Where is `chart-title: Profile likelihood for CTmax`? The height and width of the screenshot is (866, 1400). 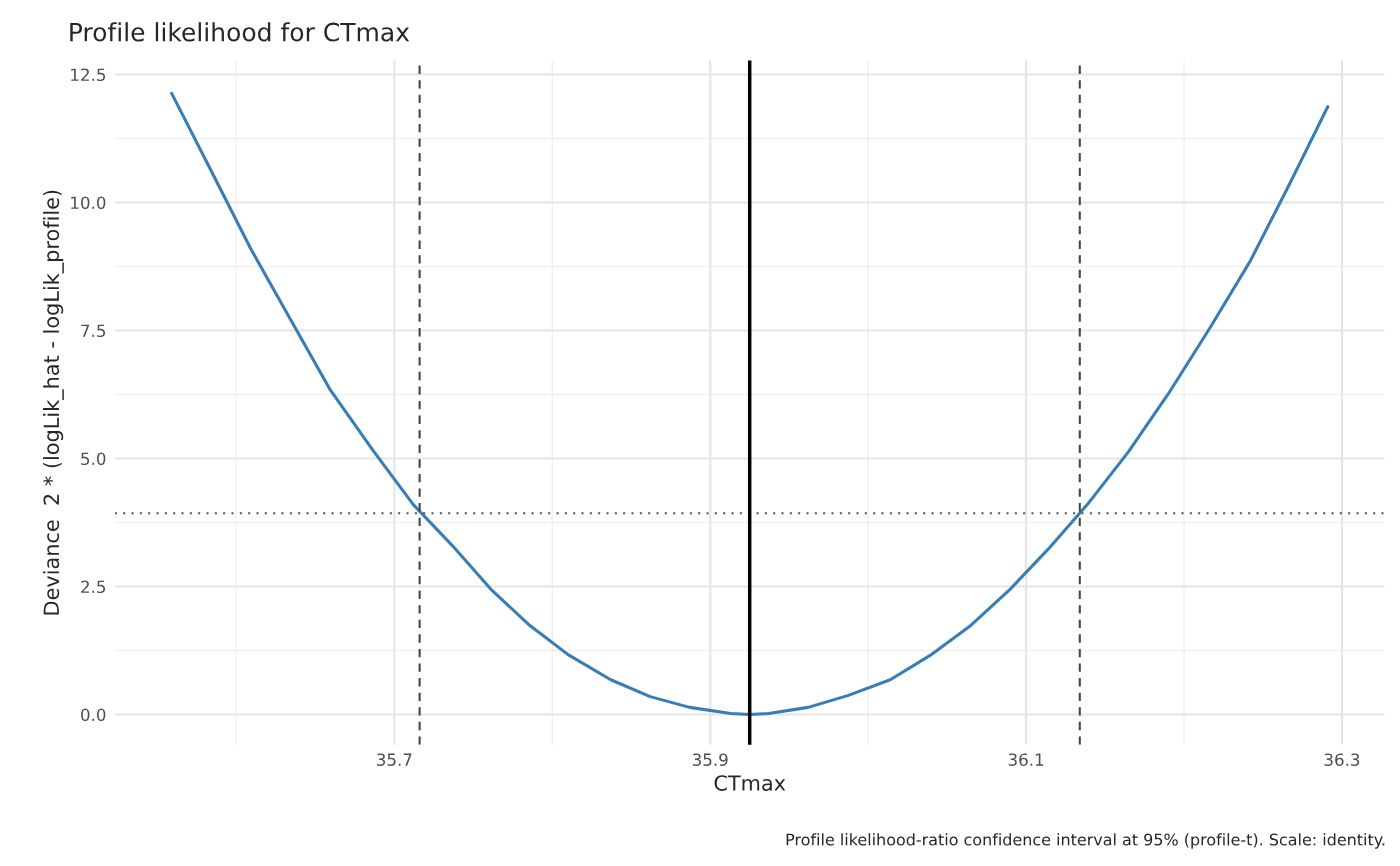
chart-title: Profile likelihood for CTmax is located at coordinates (240, 32).